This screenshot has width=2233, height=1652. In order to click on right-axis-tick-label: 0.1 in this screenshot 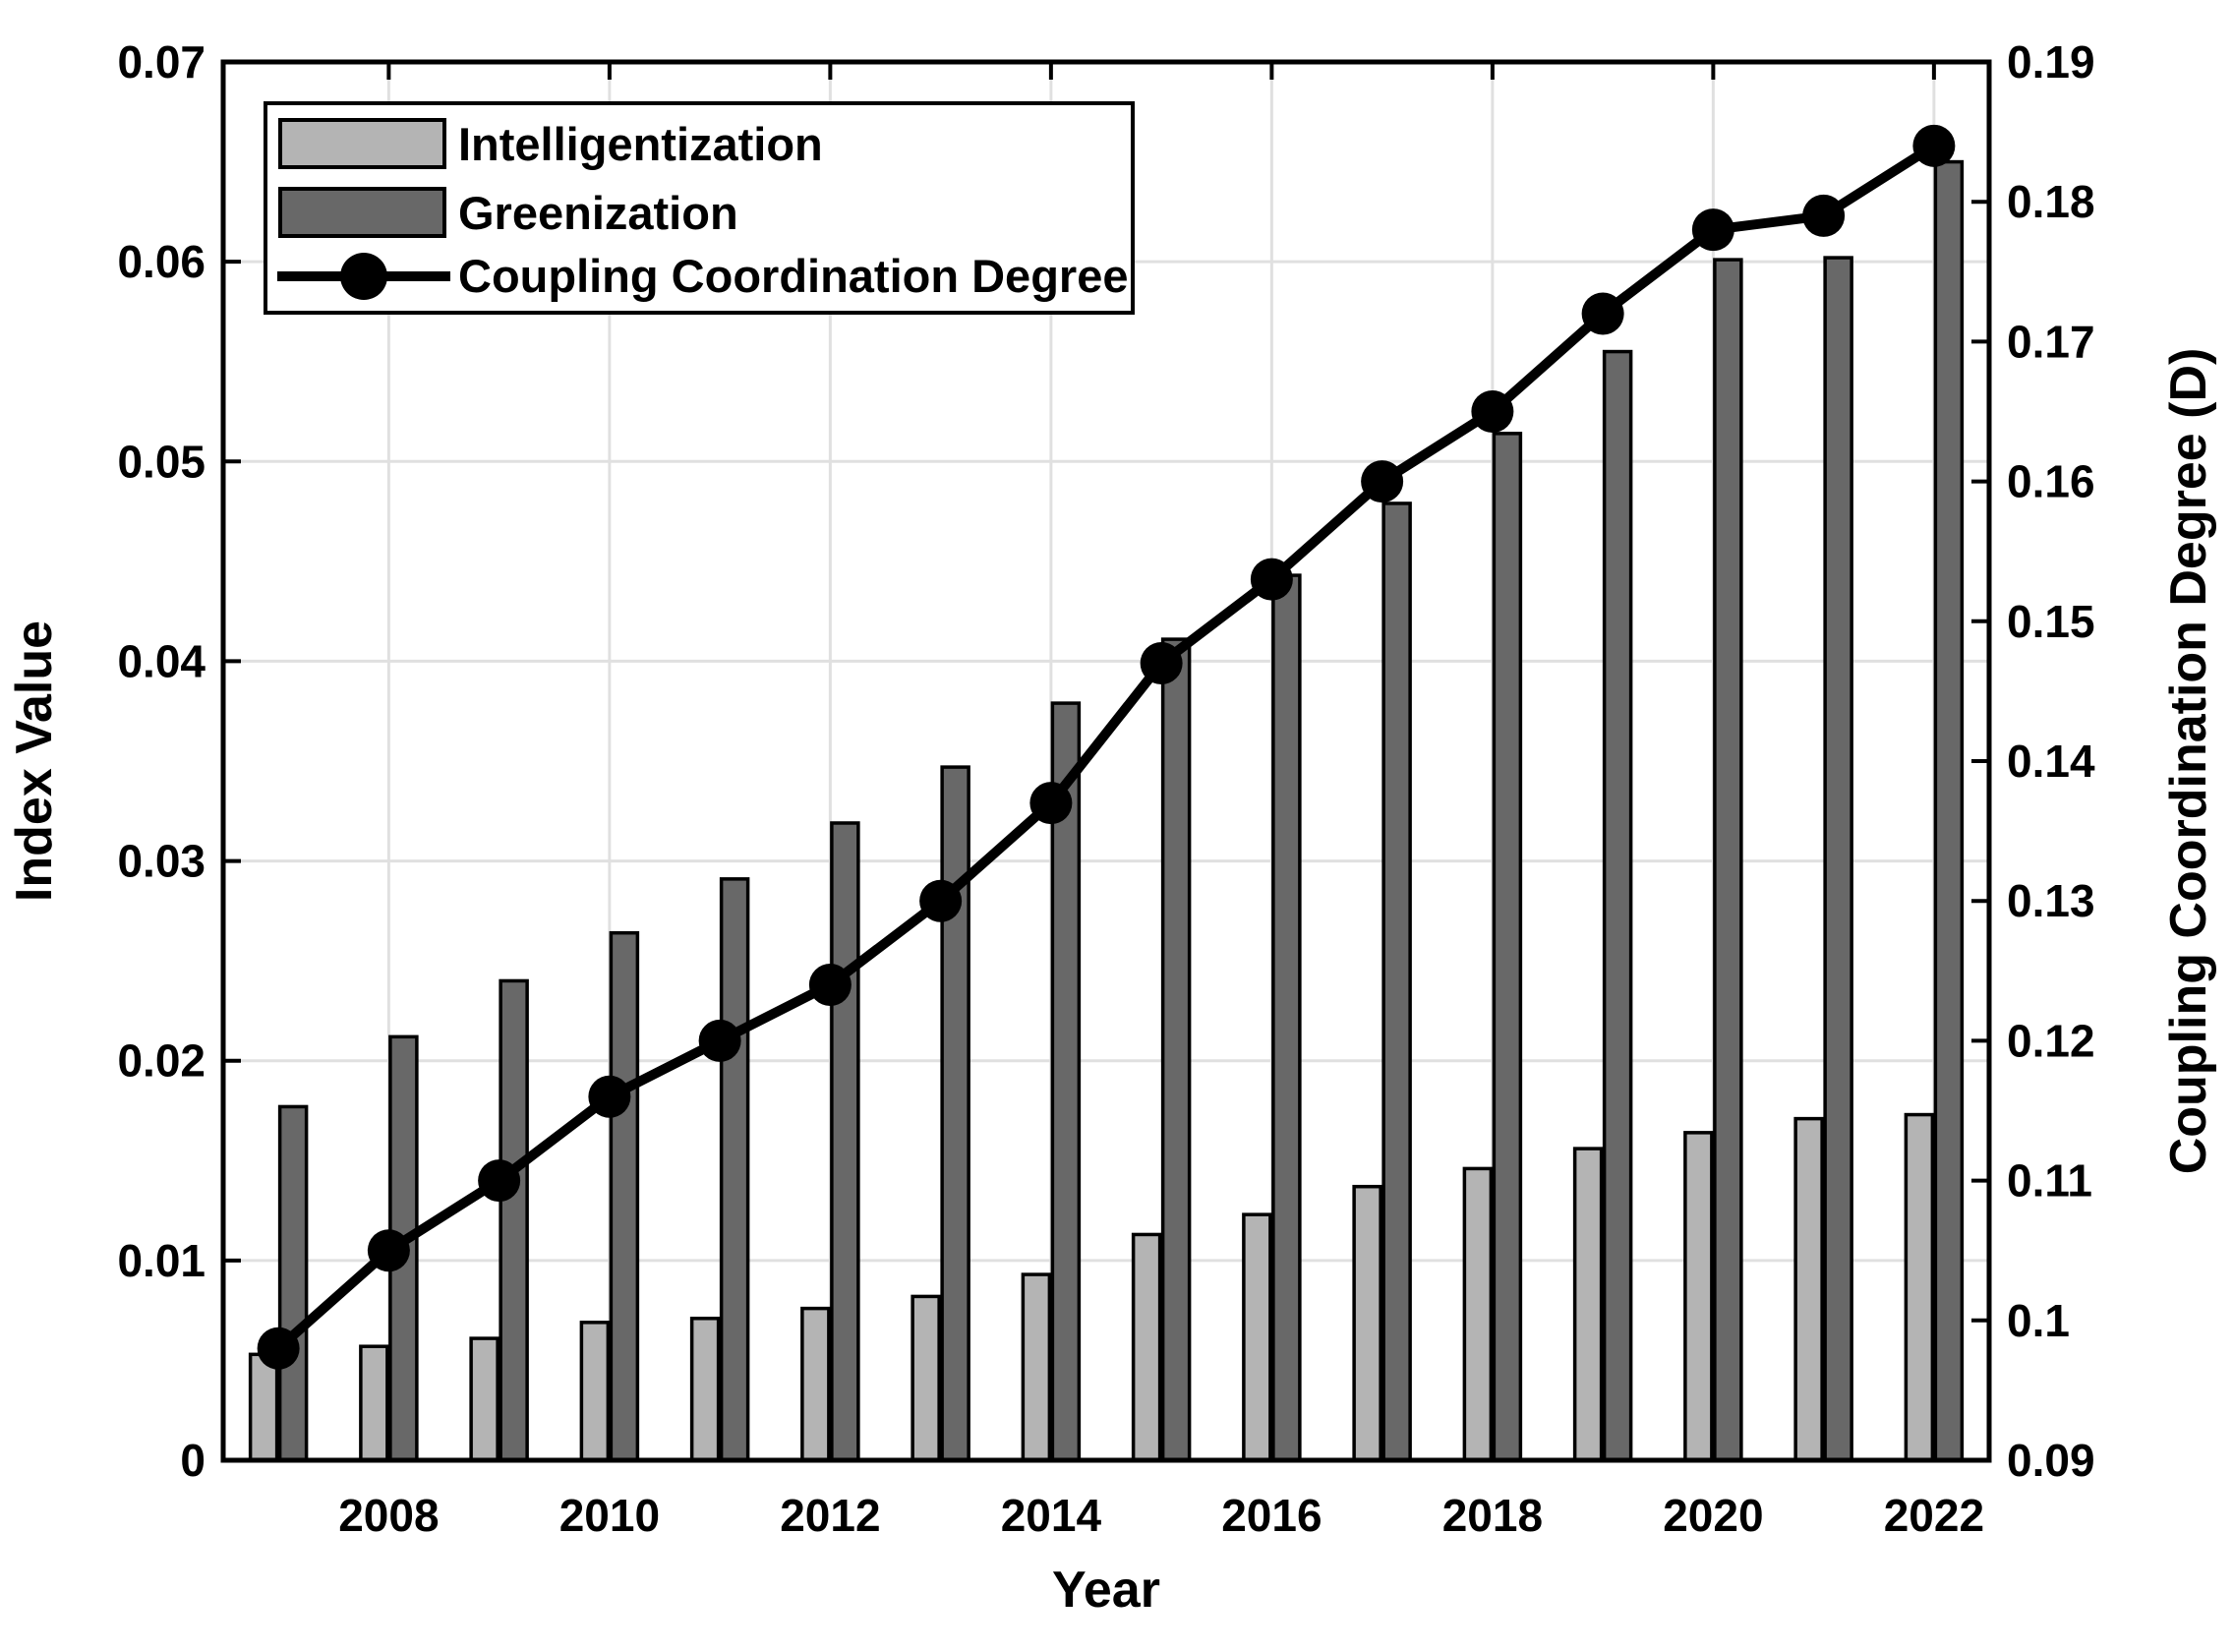, I will do `click(2038, 1320)`.